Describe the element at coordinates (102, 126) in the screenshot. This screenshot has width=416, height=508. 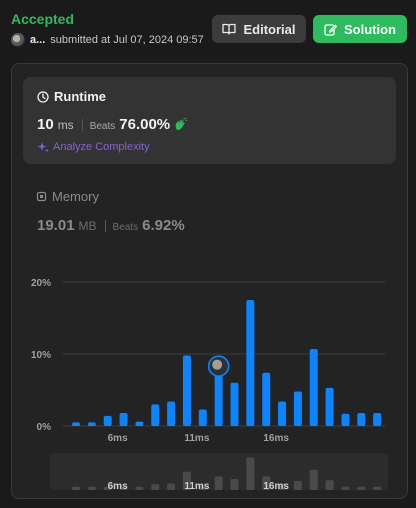
I see `runtime-beats-label: Beats` at that location.